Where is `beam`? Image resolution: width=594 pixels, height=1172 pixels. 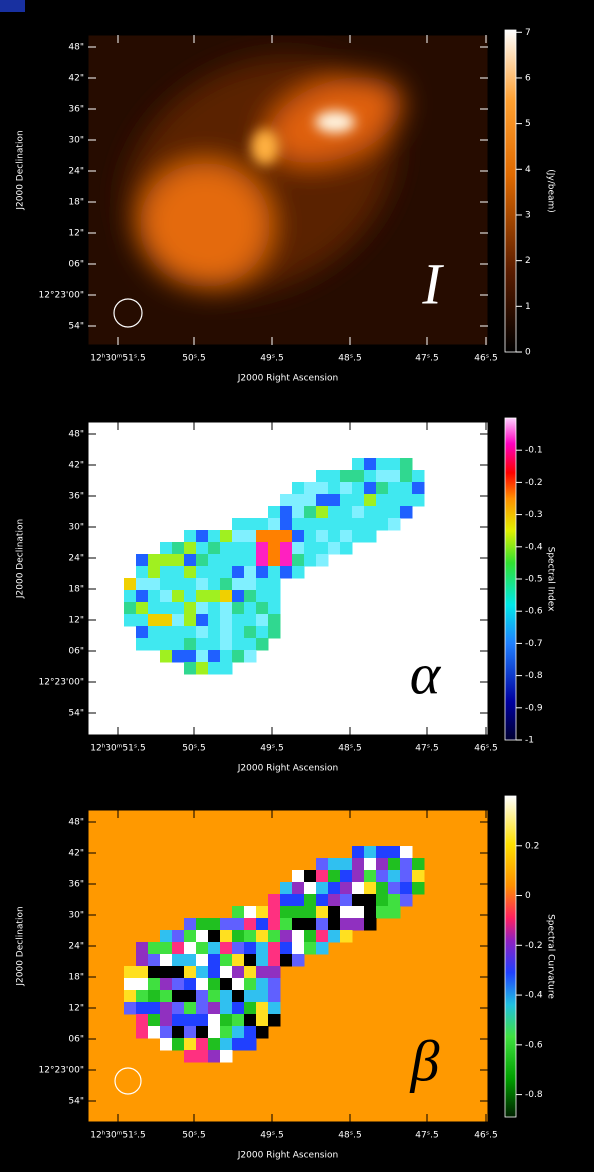
beam is located at coordinates (128, 313).